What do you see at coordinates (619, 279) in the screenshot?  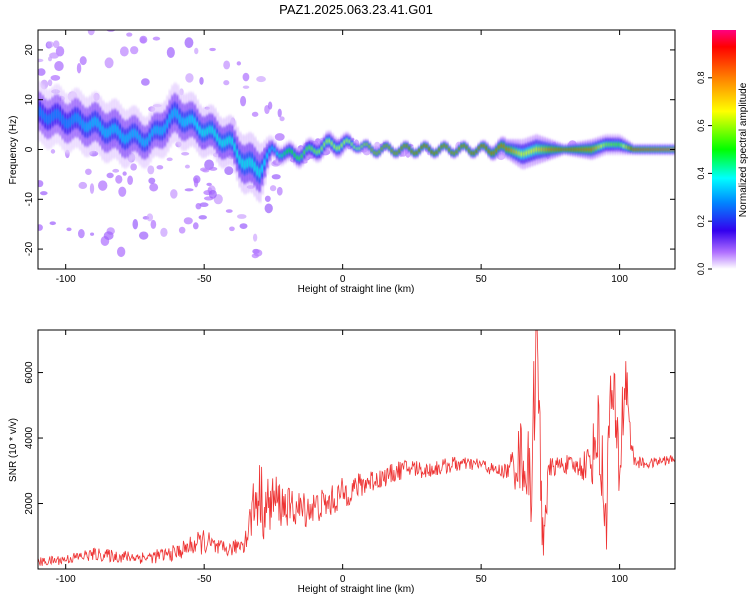 I see `spectrogram-x-tick-label: 100` at bounding box center [619, 279].